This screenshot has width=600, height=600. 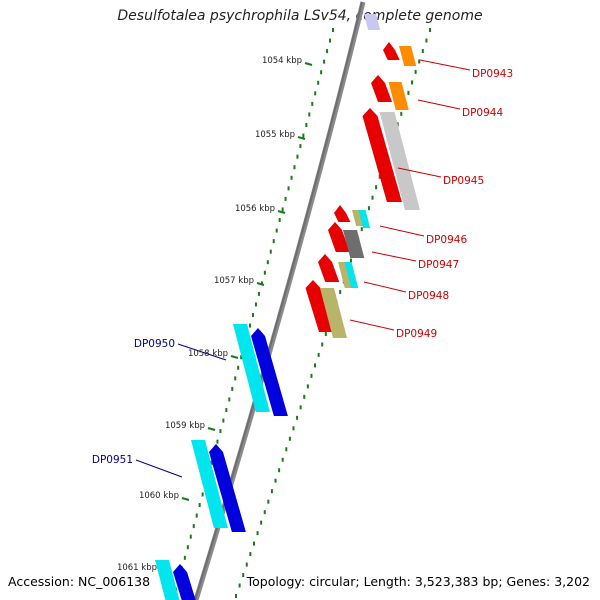 What do you see at coordinates (79, 581) in the screenshot?
I see `accession-label: Accession: NC_006138` at bounding box center [79, 581].